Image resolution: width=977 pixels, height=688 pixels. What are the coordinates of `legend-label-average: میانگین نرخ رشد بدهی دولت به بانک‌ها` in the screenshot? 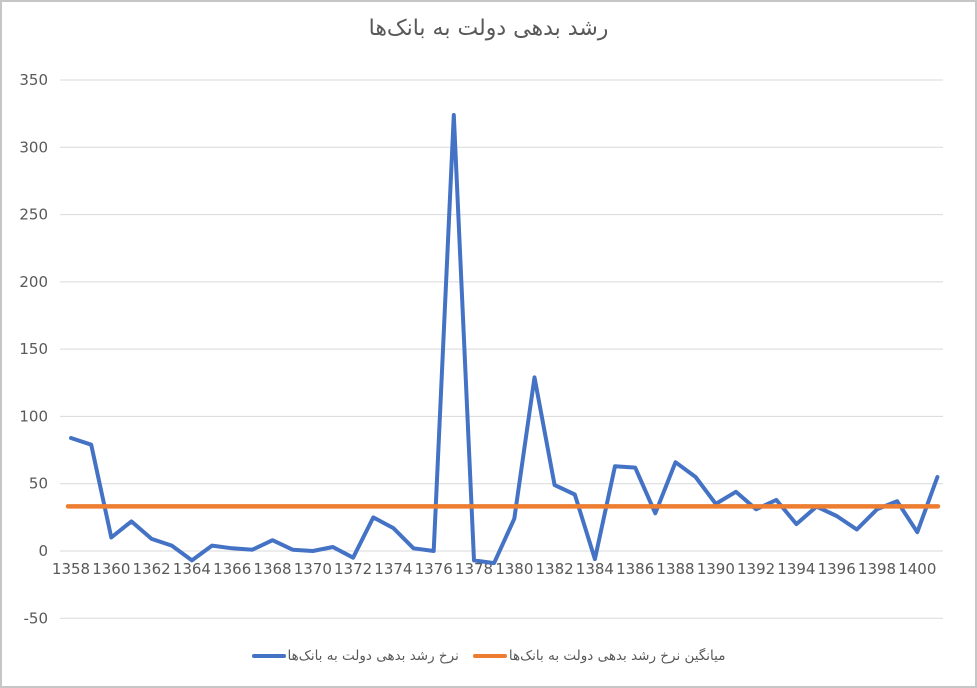 It's located at (617, 656).